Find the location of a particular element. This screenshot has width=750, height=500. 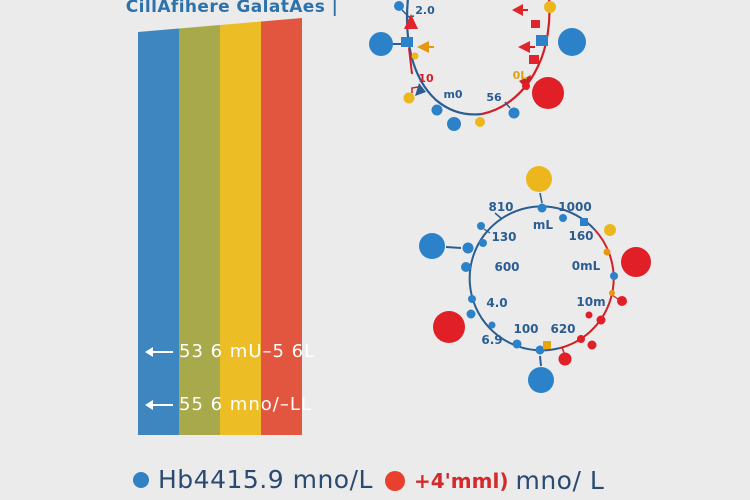

gauge-label: 620 is located at coordinates (562, 329).